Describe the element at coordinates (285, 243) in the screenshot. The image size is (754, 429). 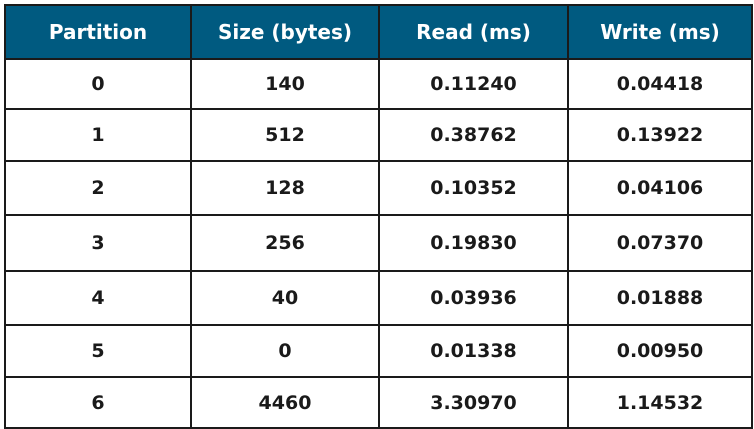
I see `size-cell: 256` at that location.